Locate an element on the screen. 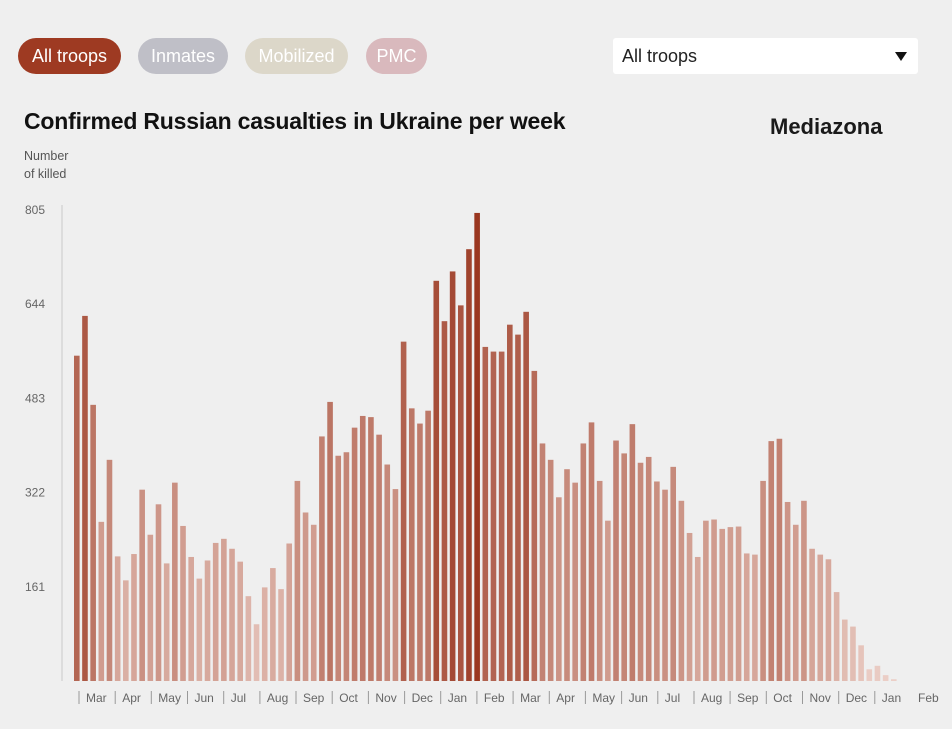  caret-down-icon is located at coordinates (901, 56).